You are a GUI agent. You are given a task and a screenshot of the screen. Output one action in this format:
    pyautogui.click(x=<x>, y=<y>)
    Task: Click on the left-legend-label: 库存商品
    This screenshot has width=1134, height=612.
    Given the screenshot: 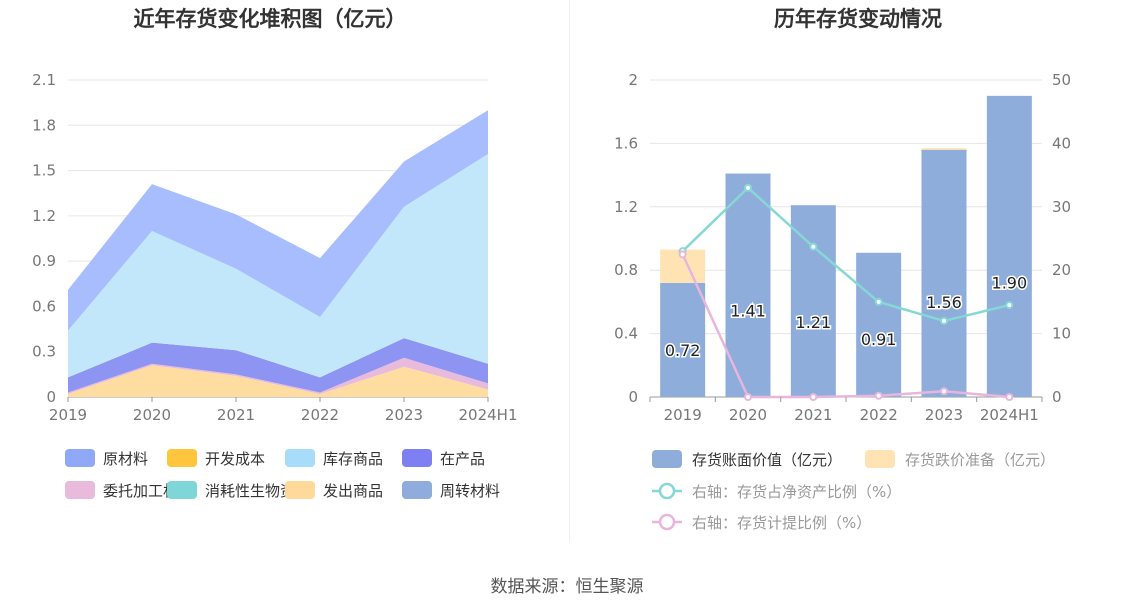 What is the action you would take?
    pyautogui.click(x=353, y=459)
    